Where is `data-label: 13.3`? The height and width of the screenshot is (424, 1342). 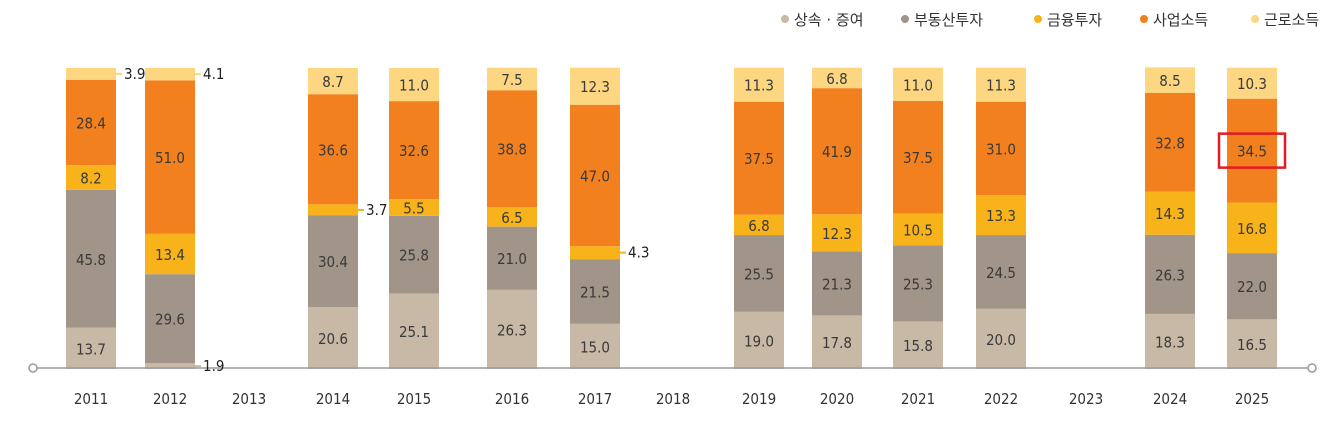 data-label: 13.3 is located at coordinates (1001, 216).